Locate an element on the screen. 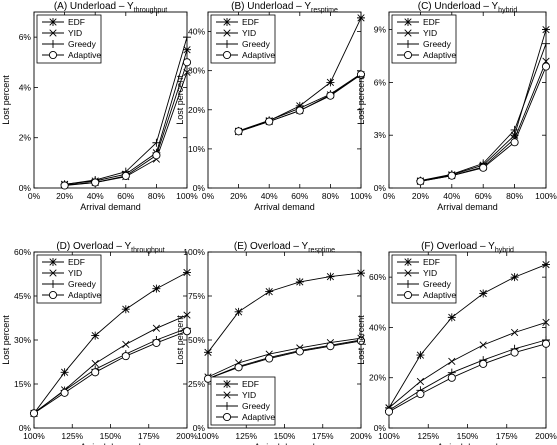 Image resolution: width=557 pixels, height=445 pixels. legend-marker-edf is located at coordinates (53, 262).